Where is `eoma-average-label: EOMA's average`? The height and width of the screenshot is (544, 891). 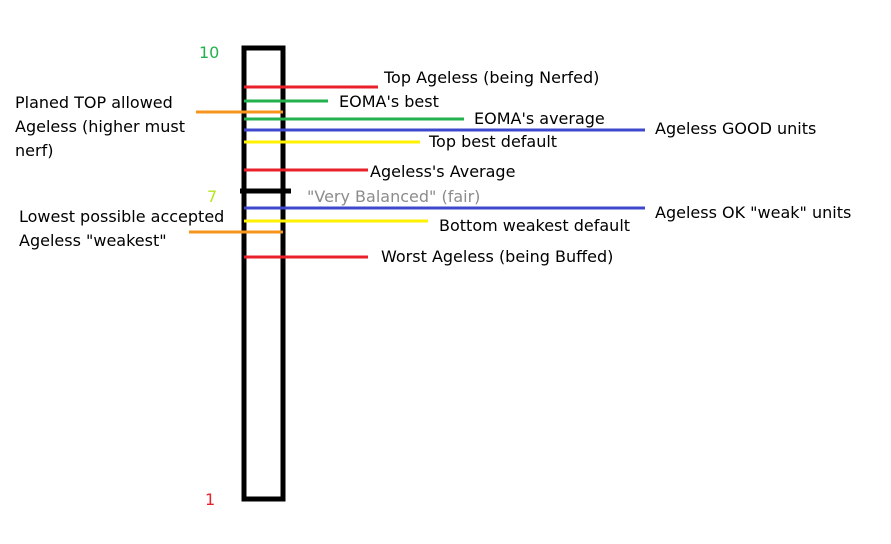
eoma-average-label: EOMA's average is located at coordinates (539, 118).